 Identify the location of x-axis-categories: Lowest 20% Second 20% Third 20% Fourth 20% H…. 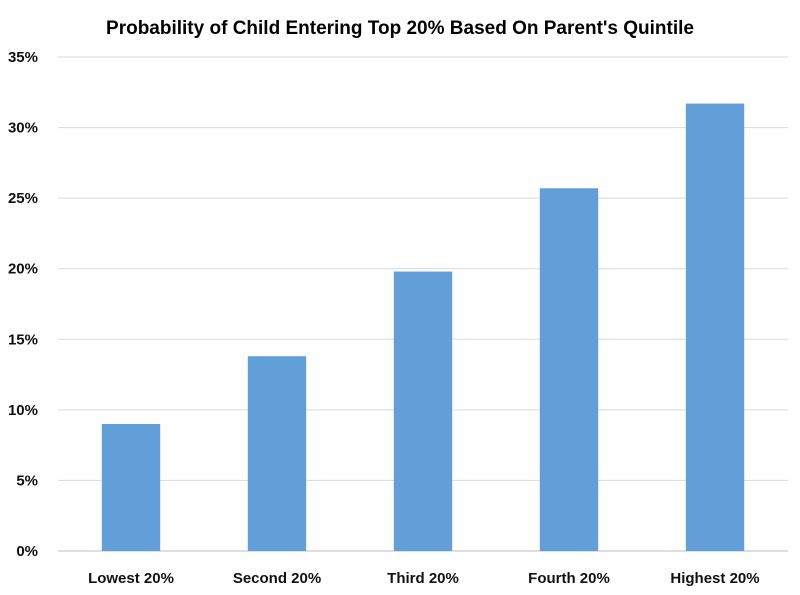
(424, 578).